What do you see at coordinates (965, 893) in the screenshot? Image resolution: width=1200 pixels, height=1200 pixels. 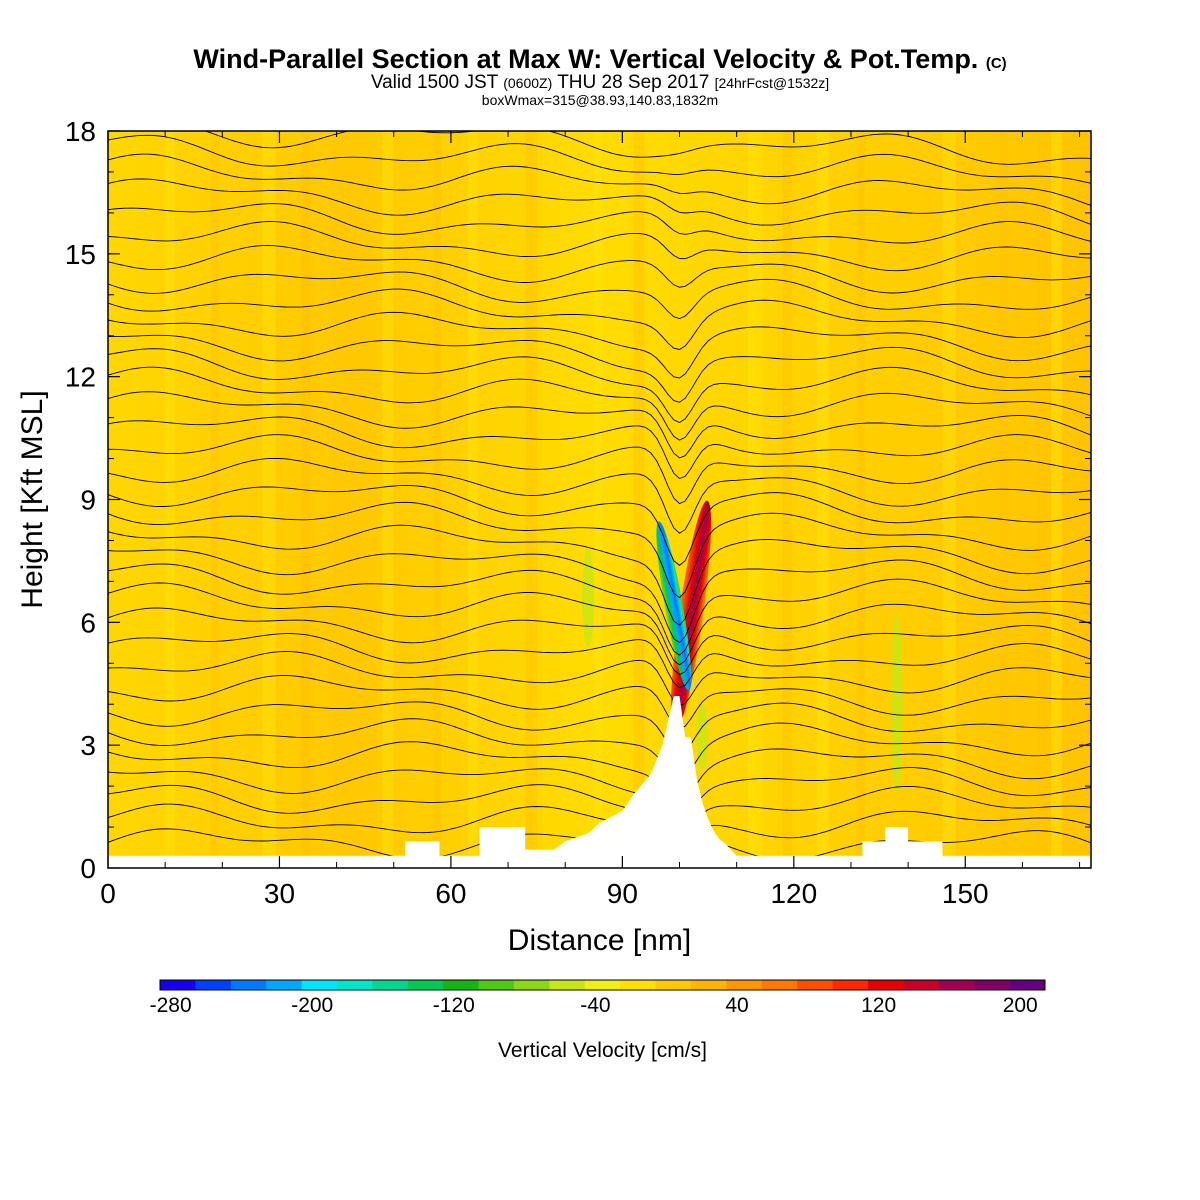 I see `x-tick-label: 150` at bounding box center [965, 893].